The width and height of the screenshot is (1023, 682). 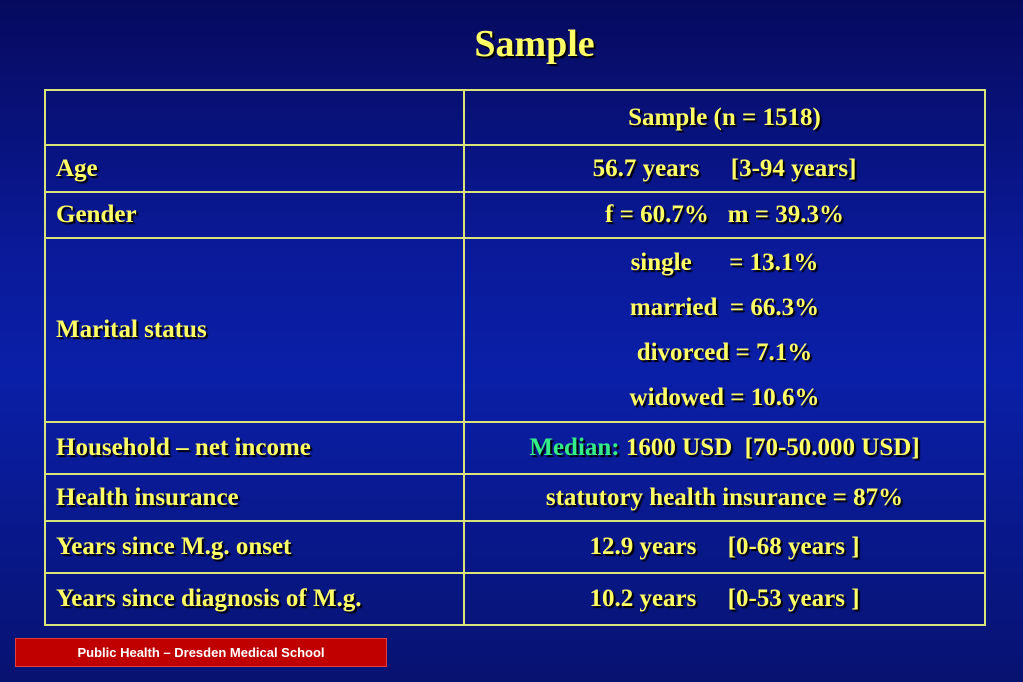 I want to click on income-value: 1600 USD [70-50.000 USD], so click(x=769, y=447).